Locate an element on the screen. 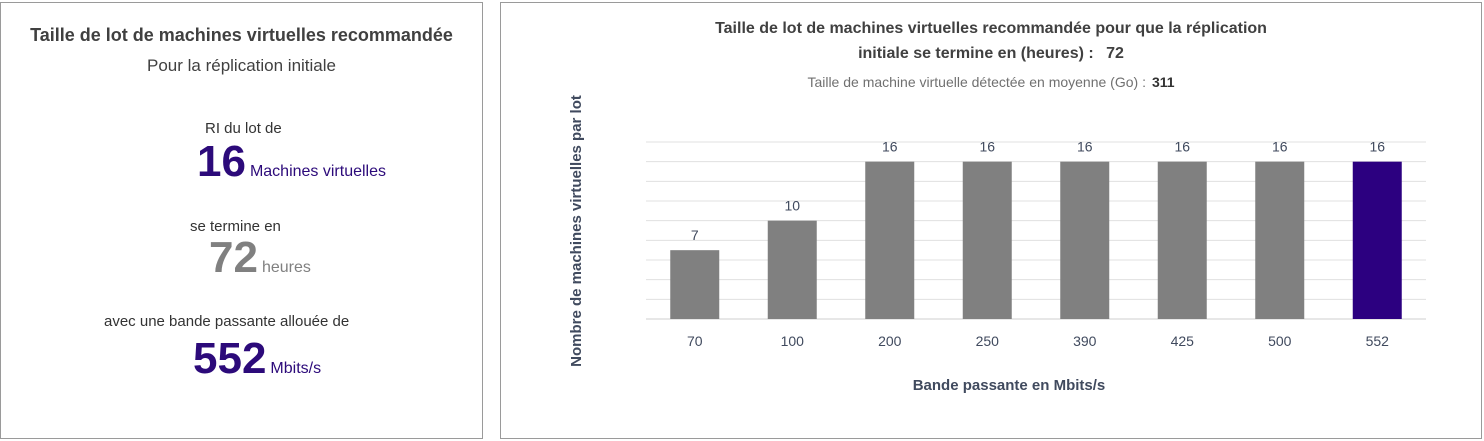 The height and width of the screenshot is (441, 1484). x-tick-425: 425 is located at coordinates (1183, 341).